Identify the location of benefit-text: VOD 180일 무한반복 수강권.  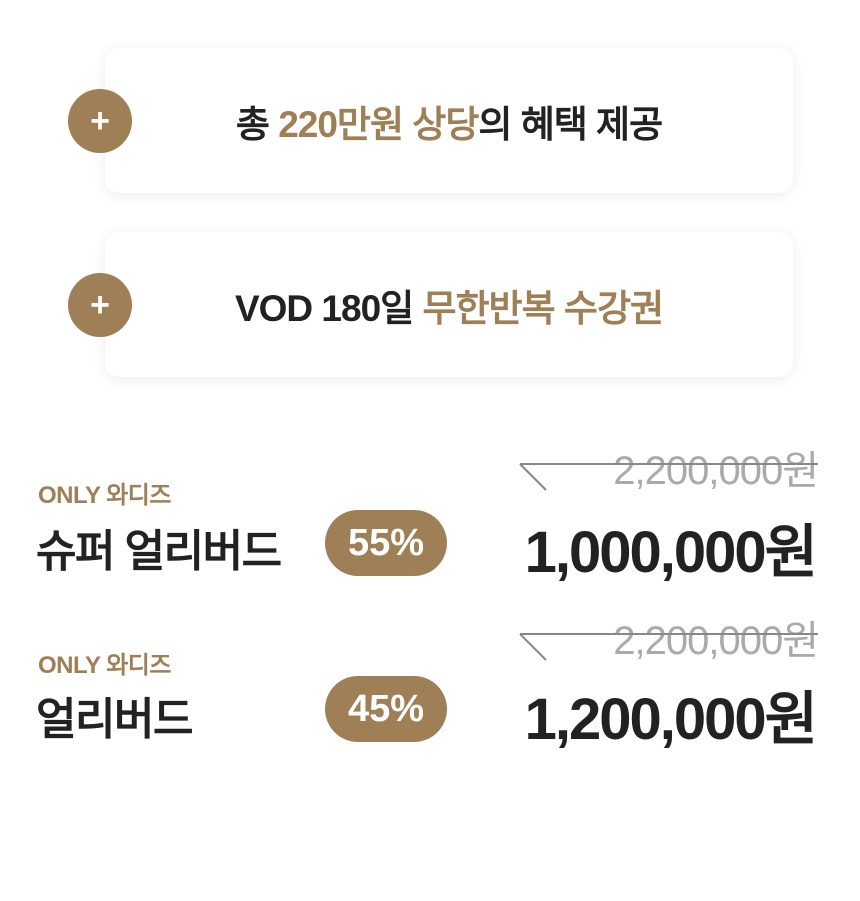
(449, 305).